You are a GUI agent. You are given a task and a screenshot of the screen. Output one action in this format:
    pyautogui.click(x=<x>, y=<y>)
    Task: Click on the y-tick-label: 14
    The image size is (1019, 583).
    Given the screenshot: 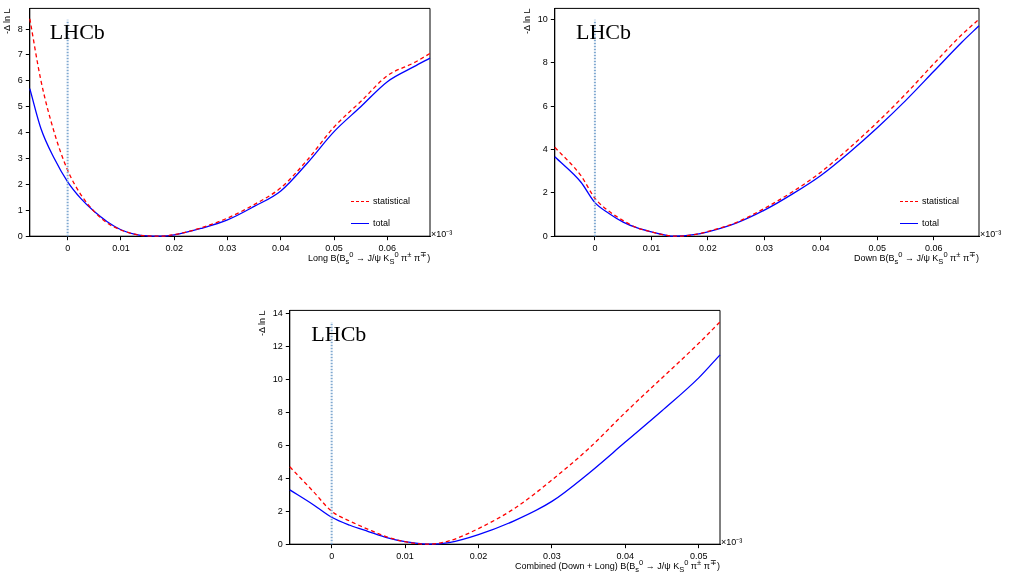 What is the action you would take?
    pyautogui.click(x=277, y=313)
    